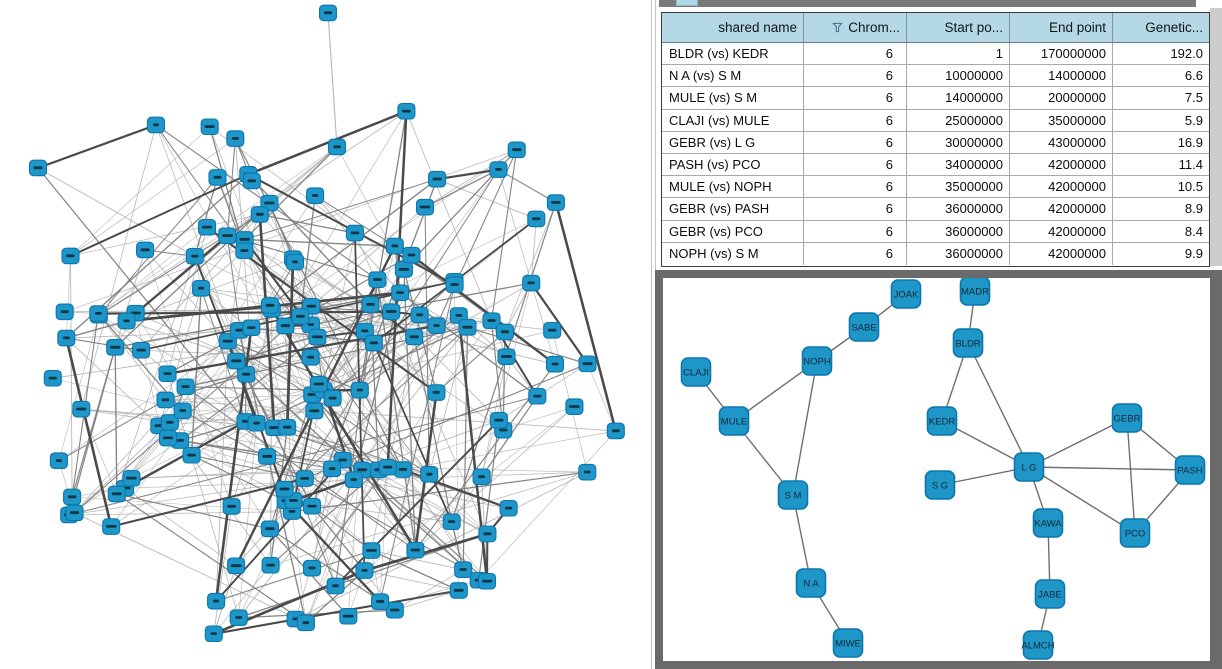  What do you see at coordinates (968, 343) in the screenshot?
I see `network-node: BLDR` at bounding box center [968, 343].